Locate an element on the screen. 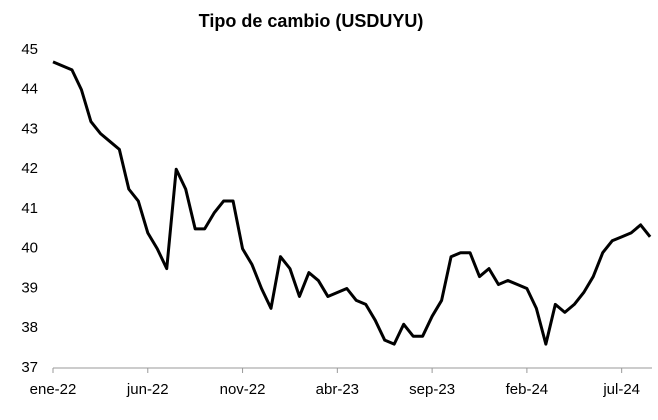 The image size is (658, 420). x-tick-label: nov-22 is located at coordinates (243, 389).